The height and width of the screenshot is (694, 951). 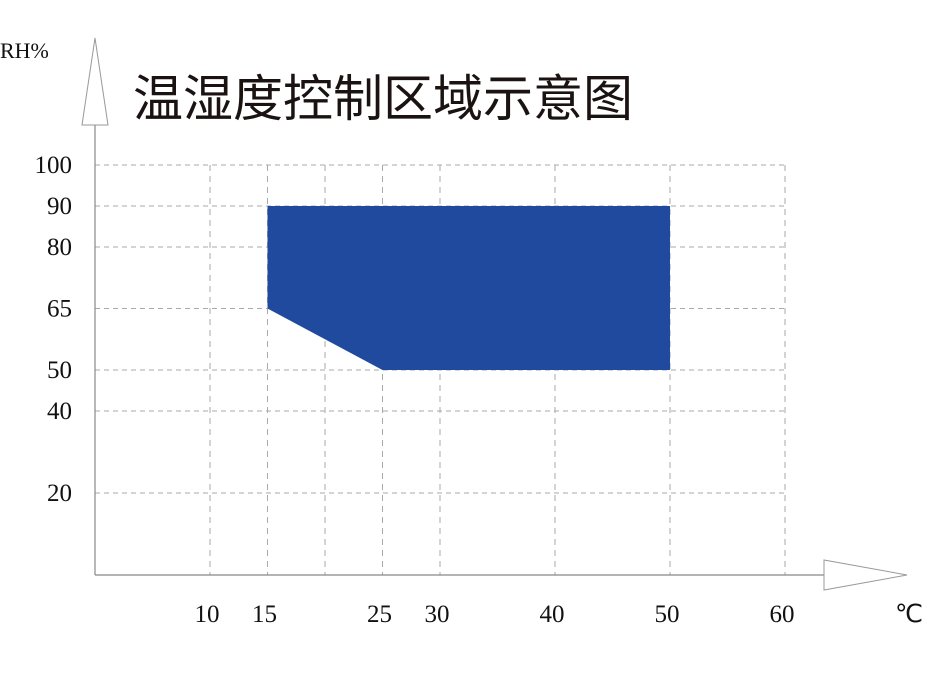 What do you see at coordinates (437, 614) in the screenshot?
I see `x-tick-label: 30` at bounding box center [437, 614].